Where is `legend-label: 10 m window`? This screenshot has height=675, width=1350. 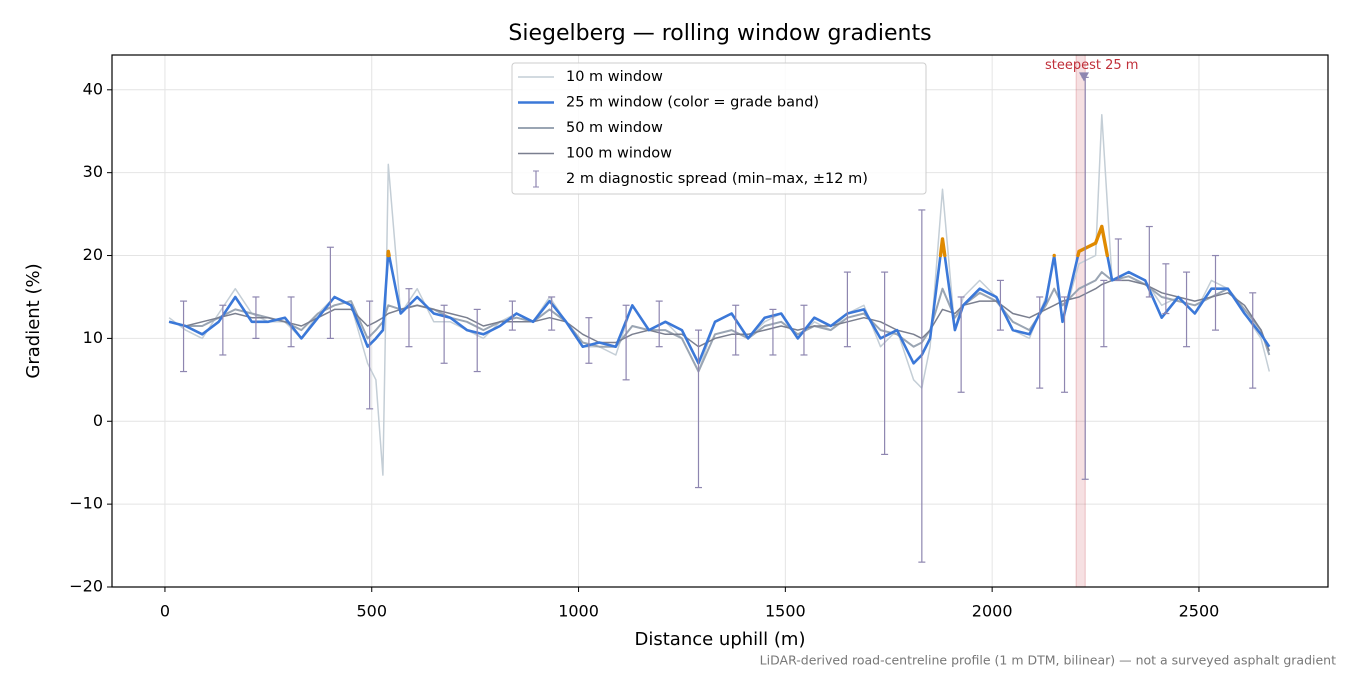 legend-label: 10 m window is located at coordinates (614, 77).